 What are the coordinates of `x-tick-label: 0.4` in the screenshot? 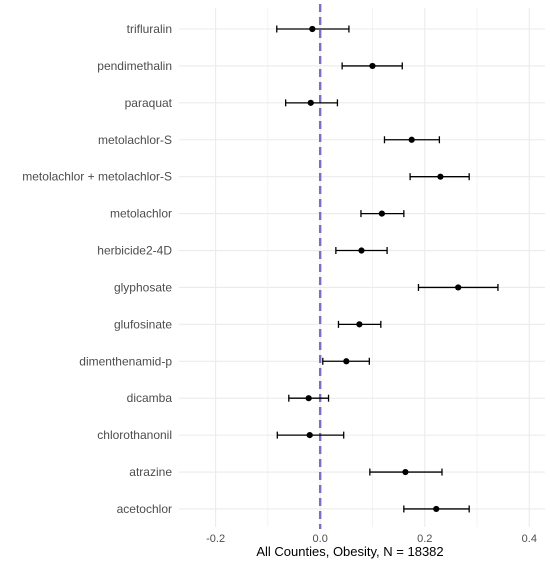 It's located at (529, 539).